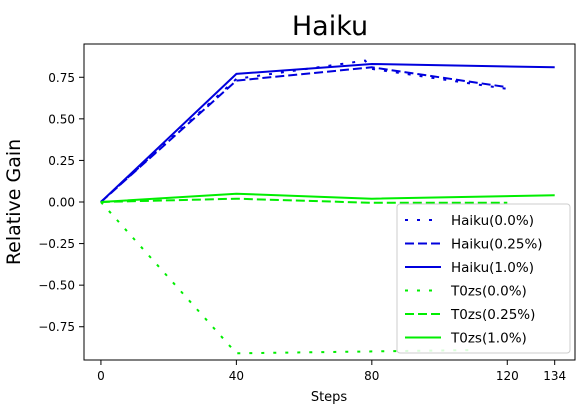  Describe the element at coordinates (61, 203) in the screenshot. I see `y-tick-label: 0.00` at that location.